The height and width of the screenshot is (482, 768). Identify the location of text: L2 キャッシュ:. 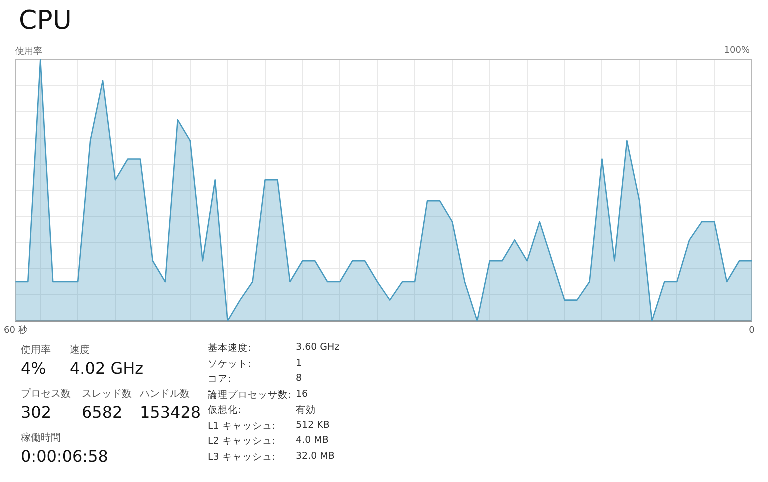
(242, 441).